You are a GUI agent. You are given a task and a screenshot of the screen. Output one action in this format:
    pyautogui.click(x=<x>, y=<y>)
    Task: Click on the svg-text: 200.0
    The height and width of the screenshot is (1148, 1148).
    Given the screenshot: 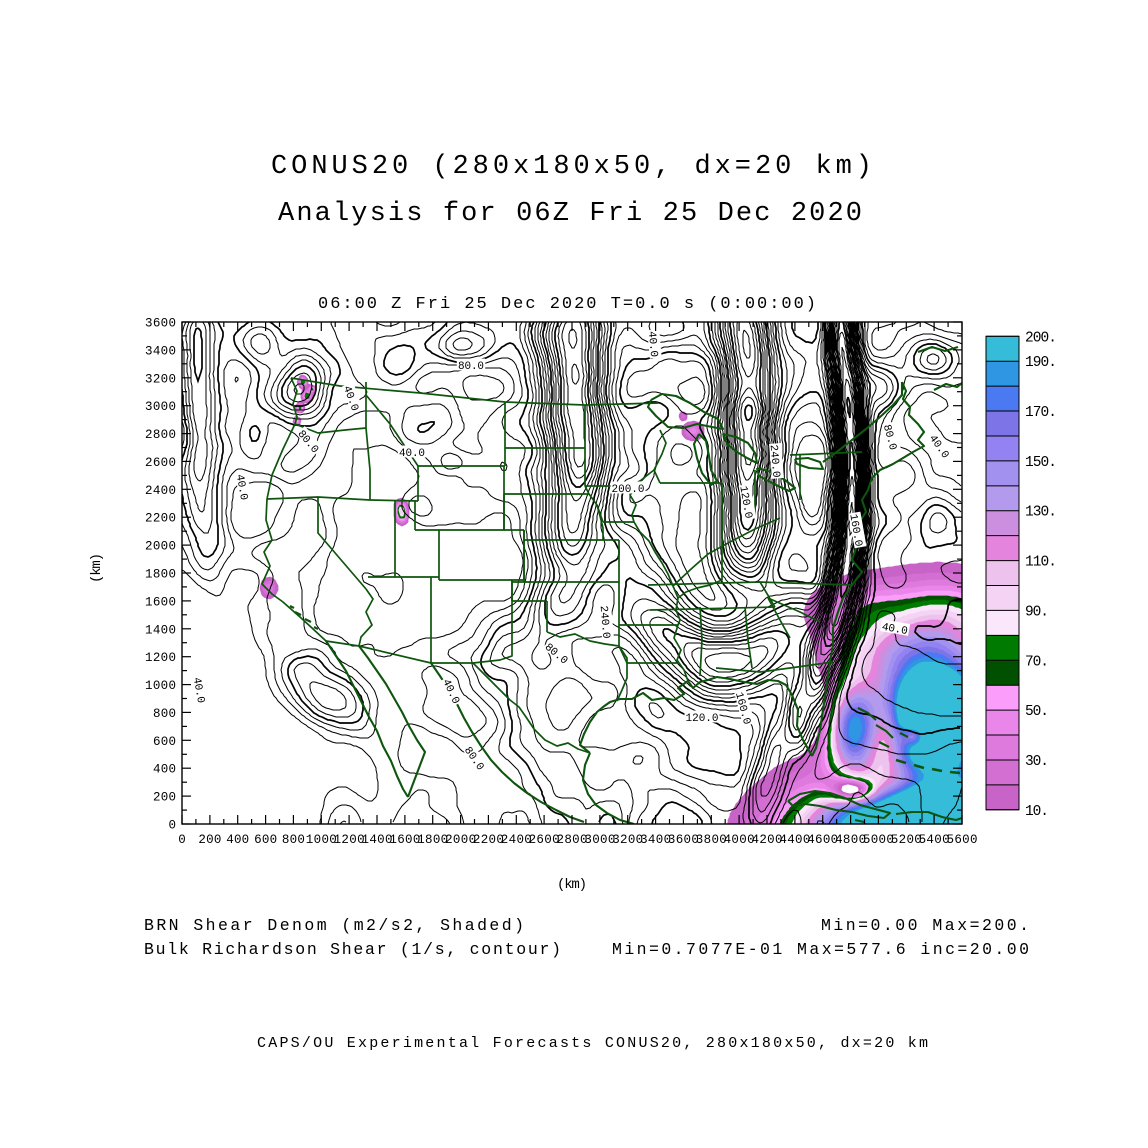 What is the action you would take?
    pyautogui.click(x=628, y=490)
    